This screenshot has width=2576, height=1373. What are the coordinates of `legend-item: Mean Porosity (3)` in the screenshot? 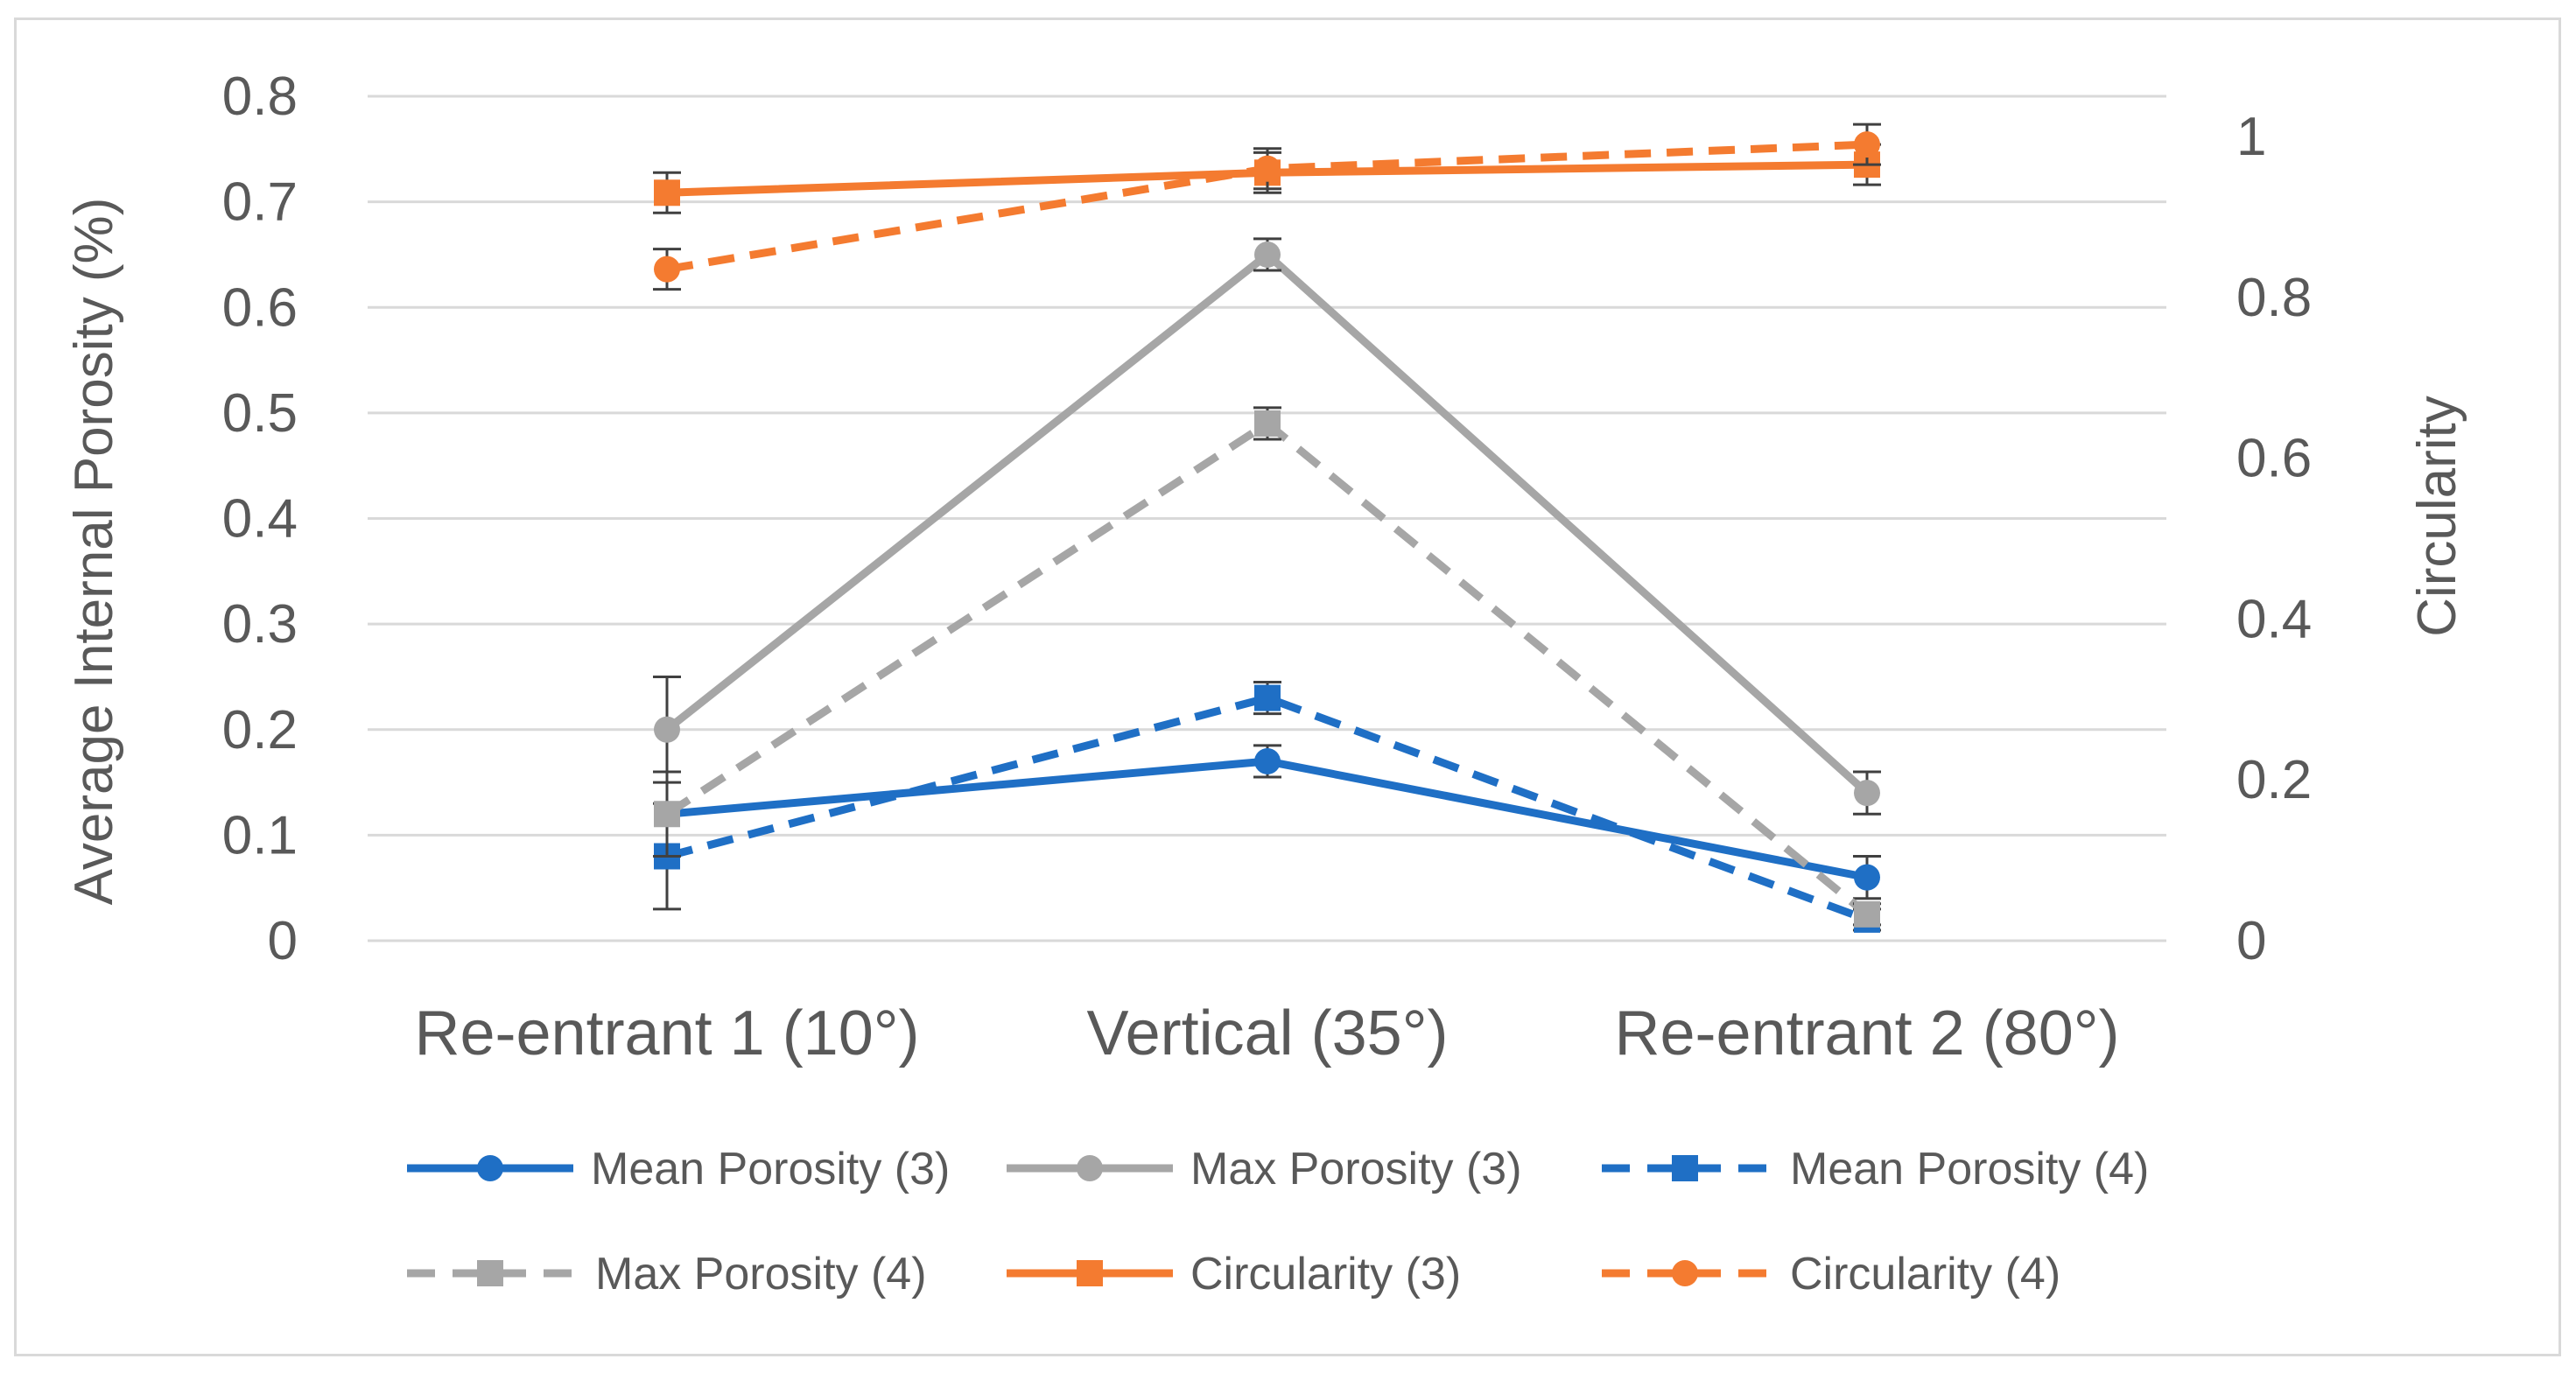 It's located at (678, 1169).